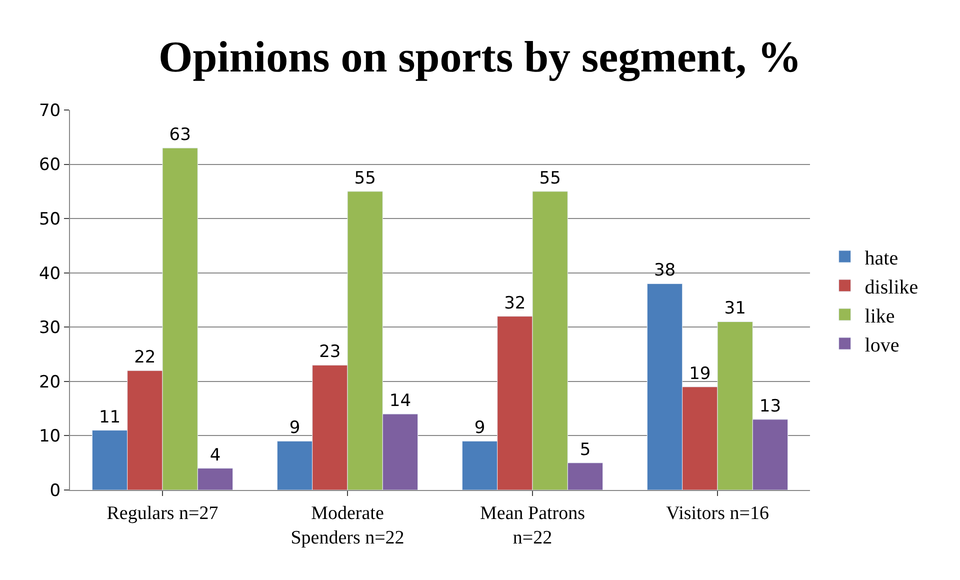 The width and height of the screenshot is (960, 580). Describe the element at coordinates (162, 513) in the screenshot. I see `x-tick-label: Regulars n=27` at that location.